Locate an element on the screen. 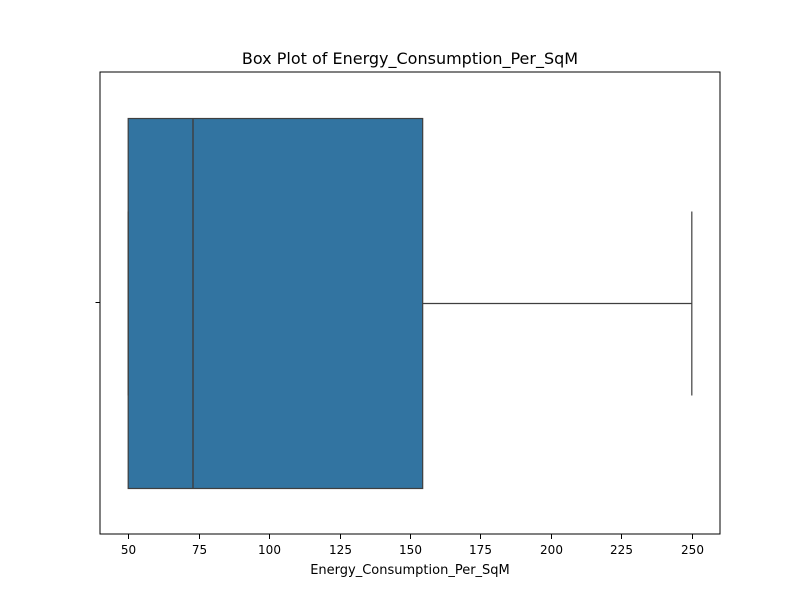 This screenshot has width=800, height=604. x-axis-label: Energy_Consumption_Per_SqM is located at coordinates (410, 570).